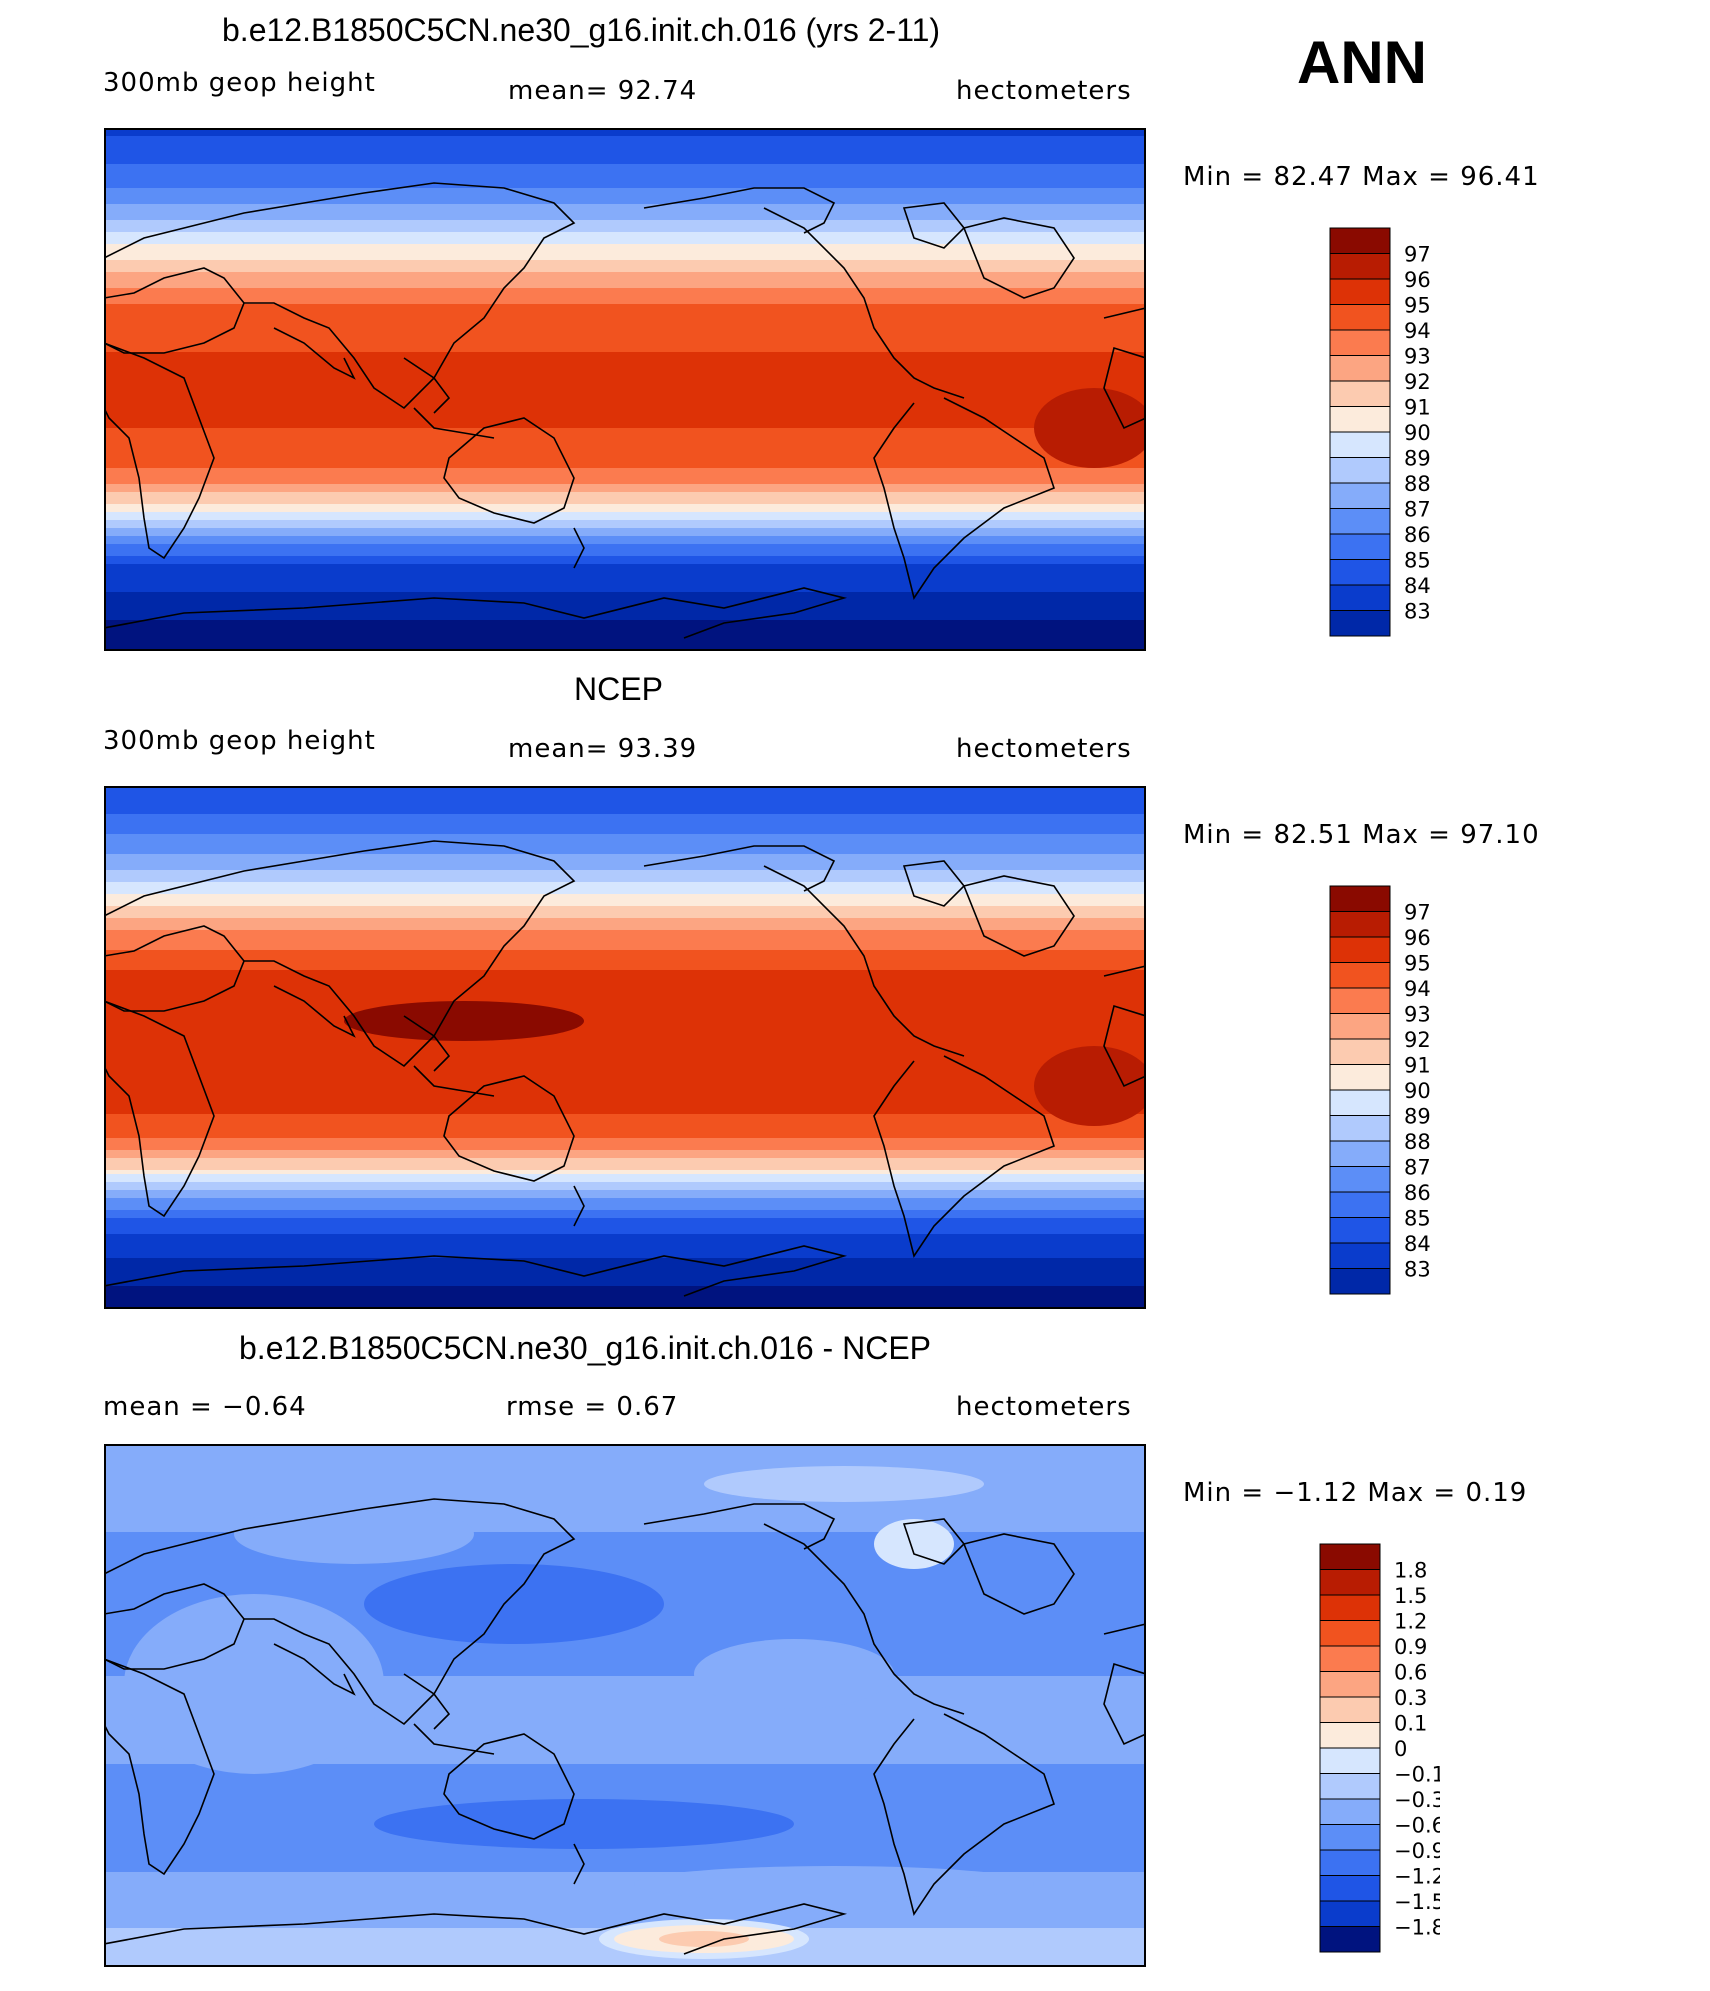  What do you see at coordinates (1417, 331) in the screenshot?
I see `colorbar-tick-label: 94` at bounding box center [1417, 331].